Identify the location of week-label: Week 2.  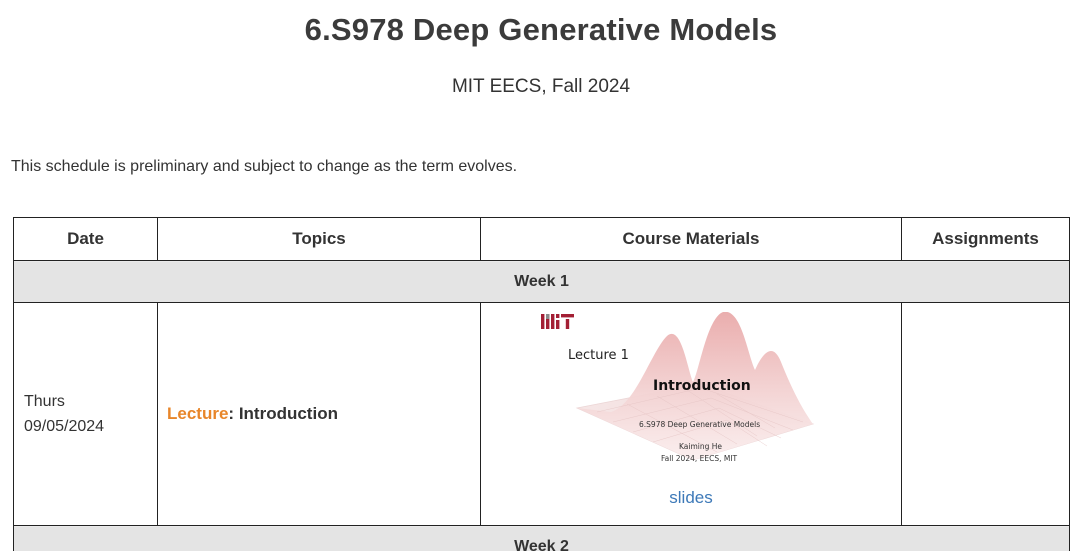
(541, 538).